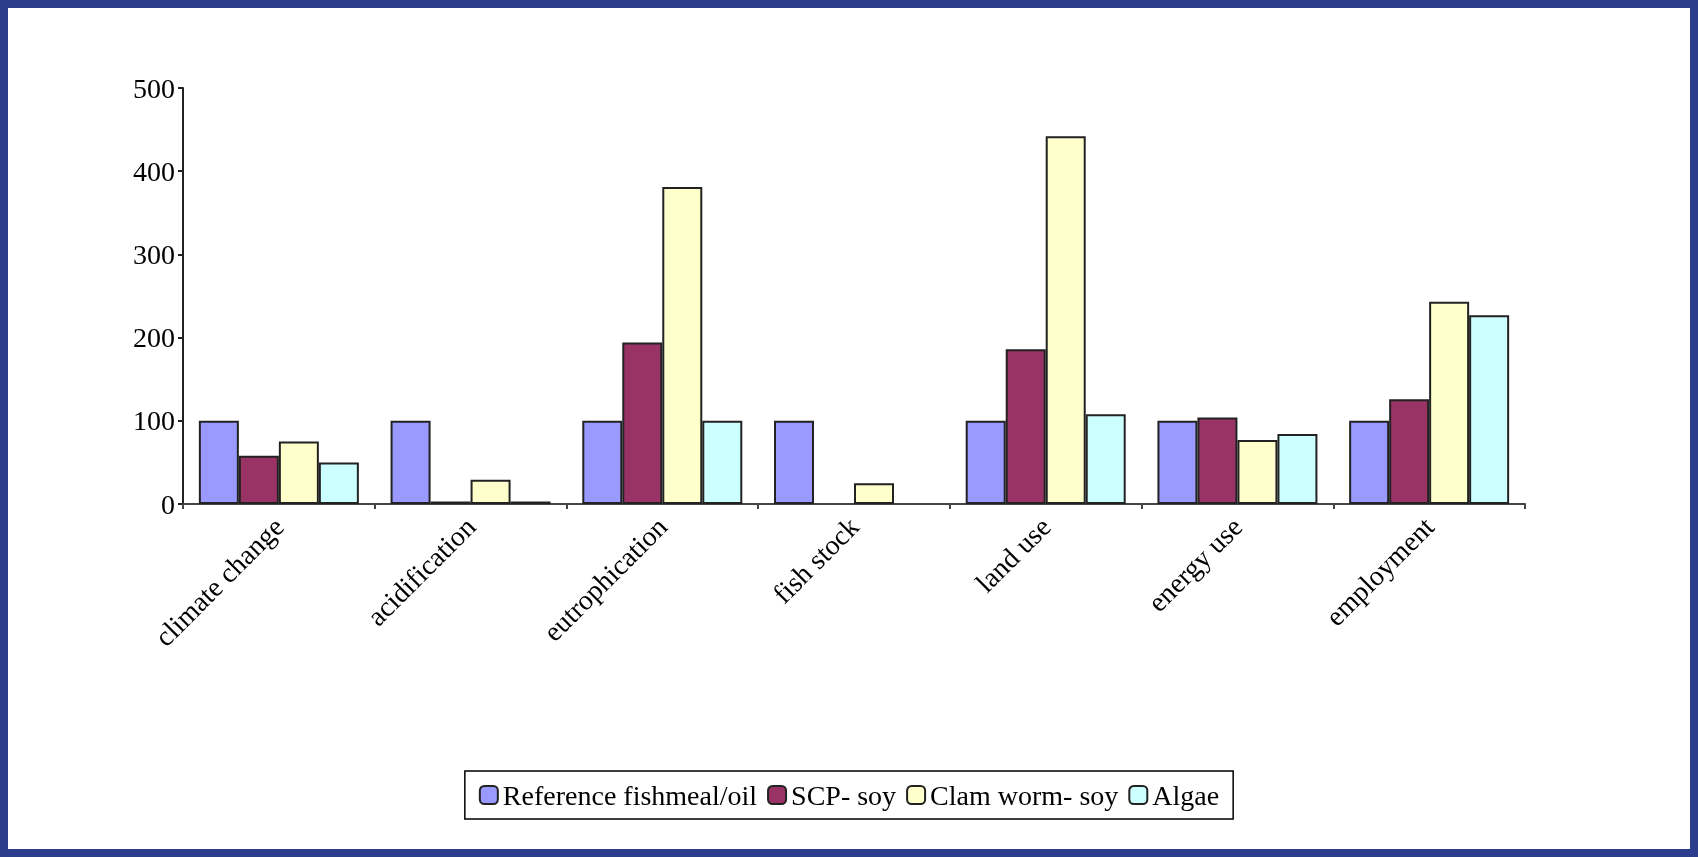 The height and width of the screenshot is (857, 1698). What do you see at coordinates (154, 171) in the screenshot?
I see `y-tick-label: 400` at bounding box center [154, 171].